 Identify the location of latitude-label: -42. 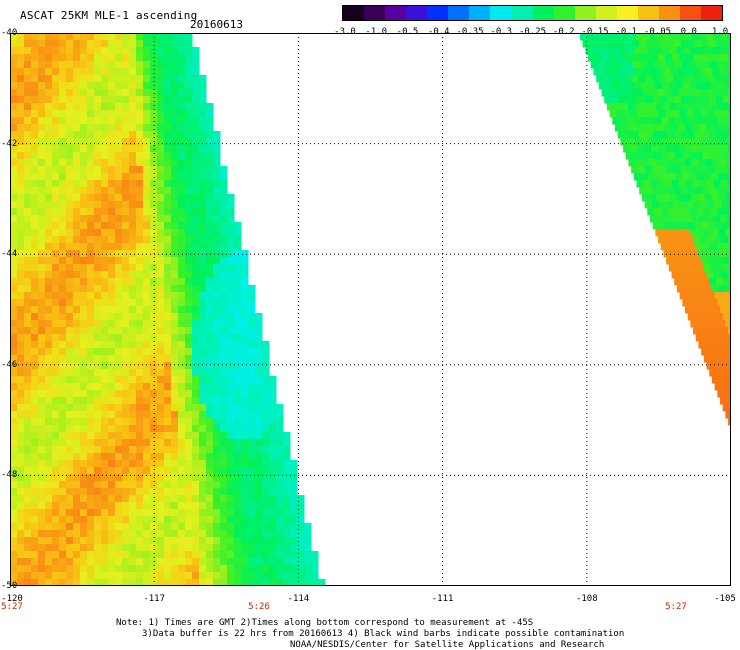
(9, 143).